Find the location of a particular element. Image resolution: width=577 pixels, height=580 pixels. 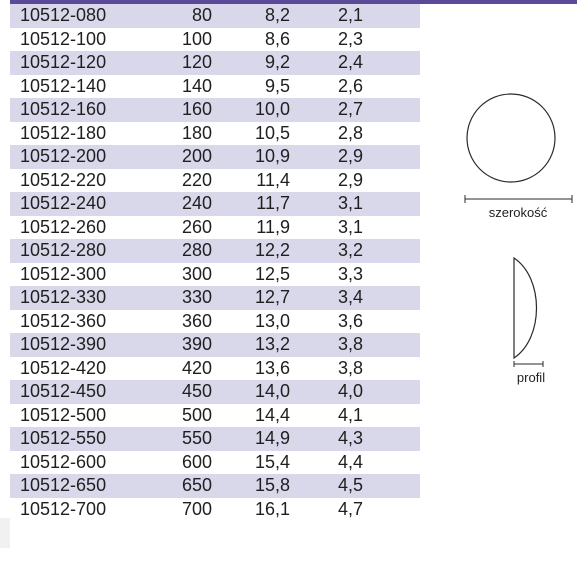

product-code-cell: 10512-280 is located at coordinates (82, 251).